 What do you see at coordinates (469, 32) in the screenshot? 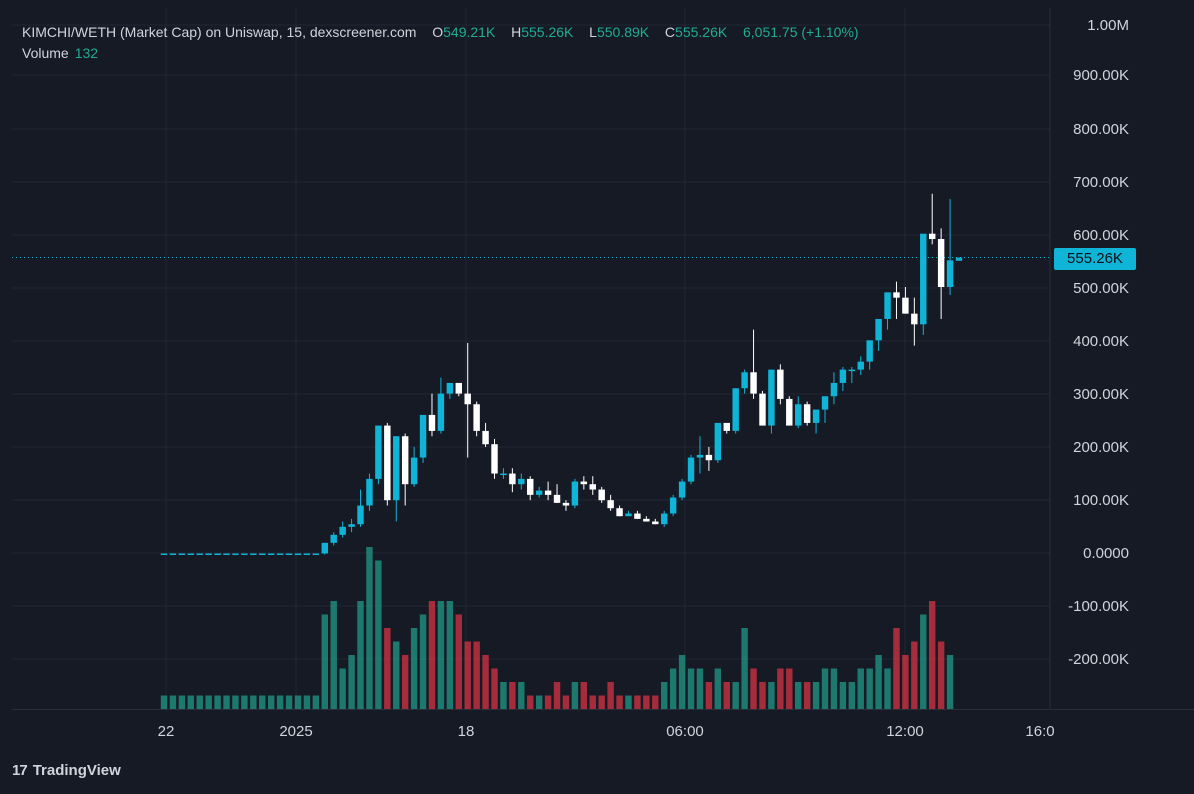
I see `open-value: 549.21K` at bounding box center [469, 32].